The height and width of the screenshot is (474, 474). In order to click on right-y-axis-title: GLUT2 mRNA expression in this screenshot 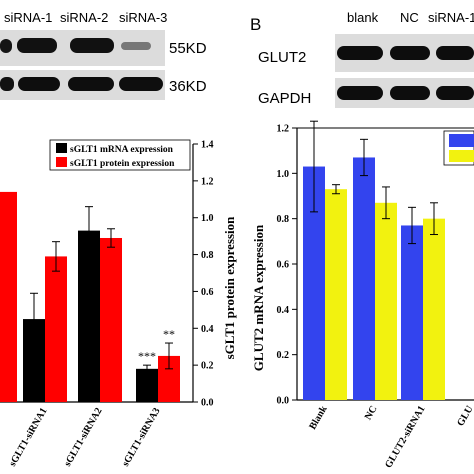, I will do `click(258, 297)`.